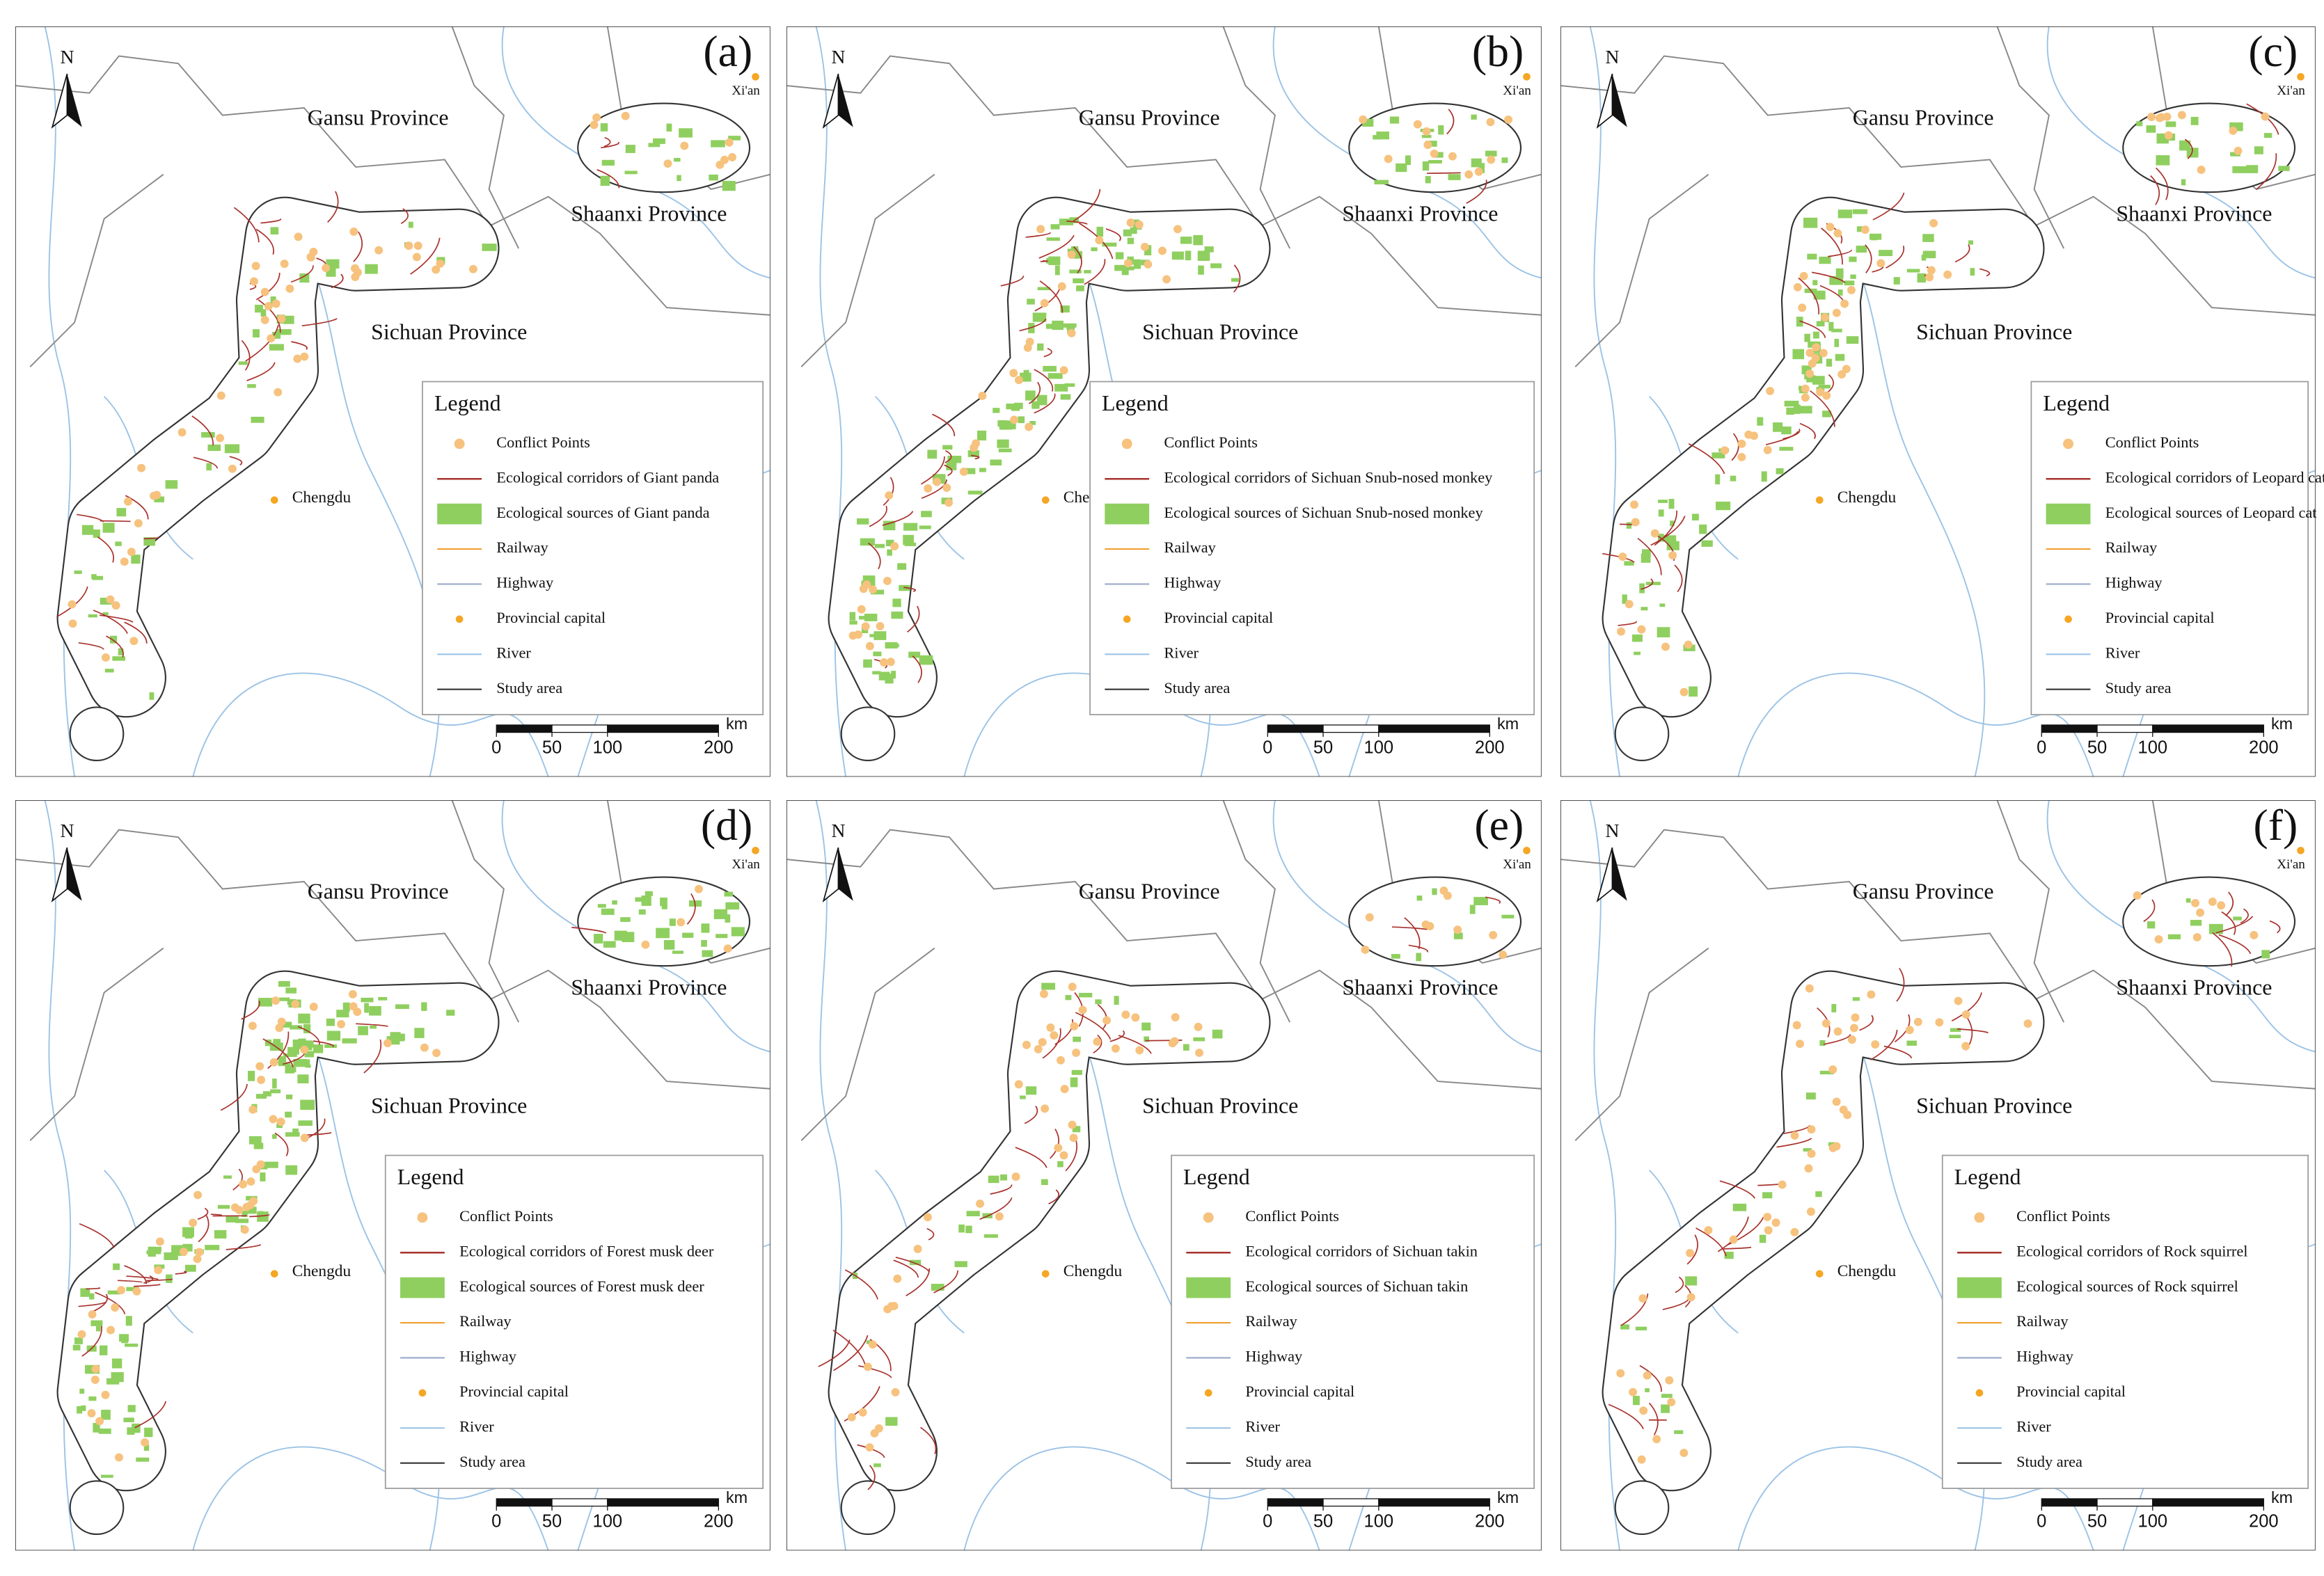  I want to click on capital-label: Xi'an, so click(1517, 90).